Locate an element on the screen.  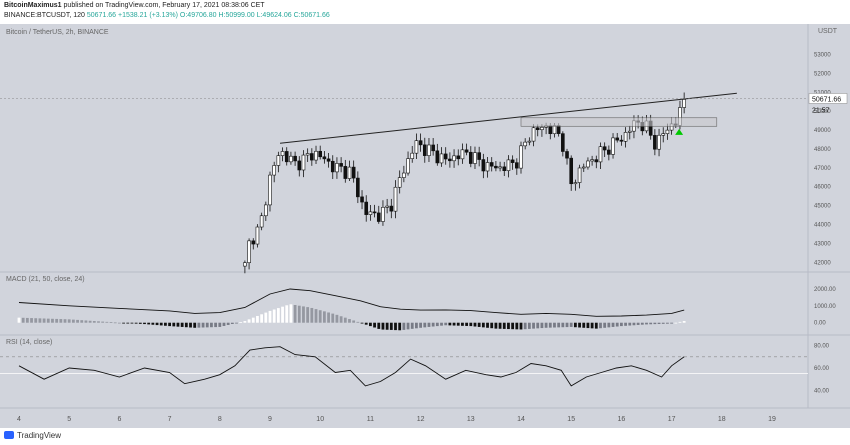
price-tick-label: 48000 is located at coordinates (822, 150).